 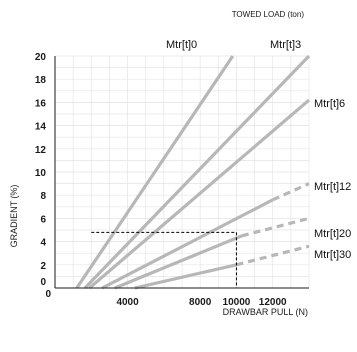 I want to click on legend-title: TOWED LOAD (ton), so click(x=268, y=14).